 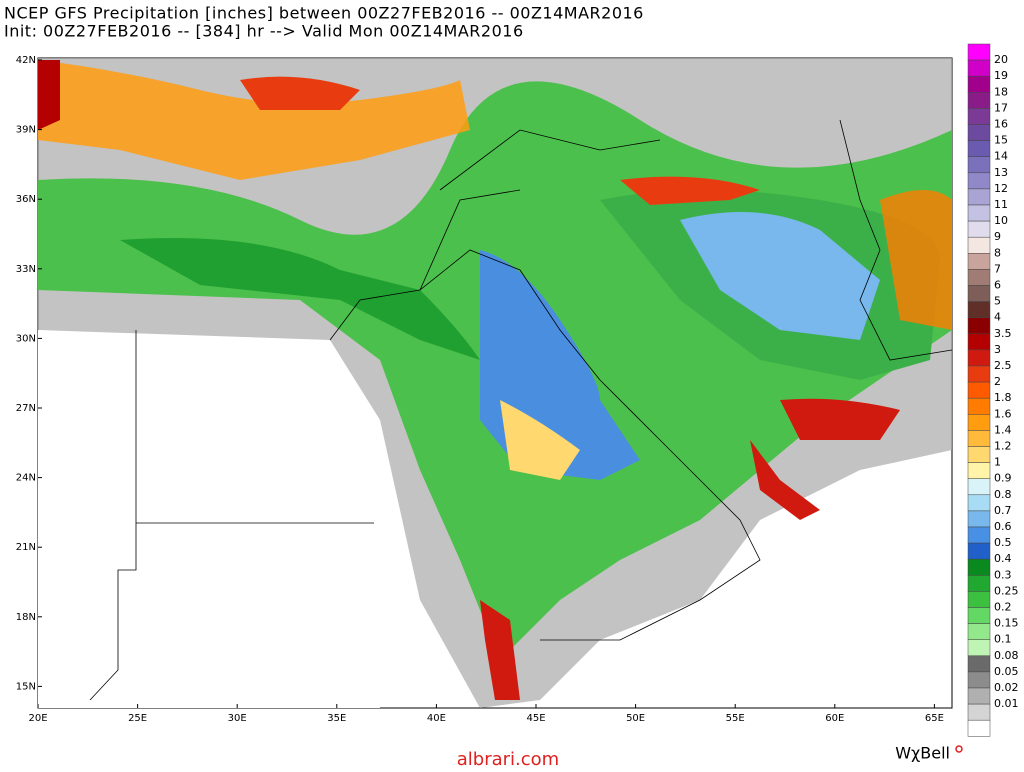 What do you see at coordinates (26, 547) in the screenshot?
I see `lat-label: 21N` at bounding box center [26, 547].